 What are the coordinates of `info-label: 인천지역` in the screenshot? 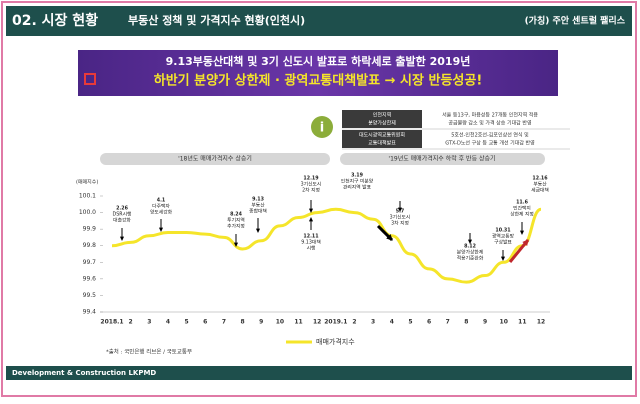 It's located at (382, 115).